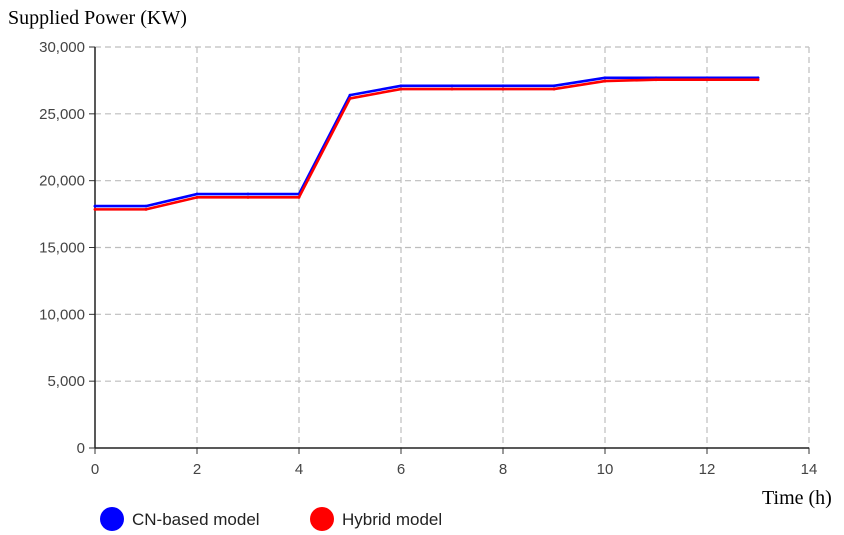  I want to click on x-tick-label: 10, so click(605, 469).